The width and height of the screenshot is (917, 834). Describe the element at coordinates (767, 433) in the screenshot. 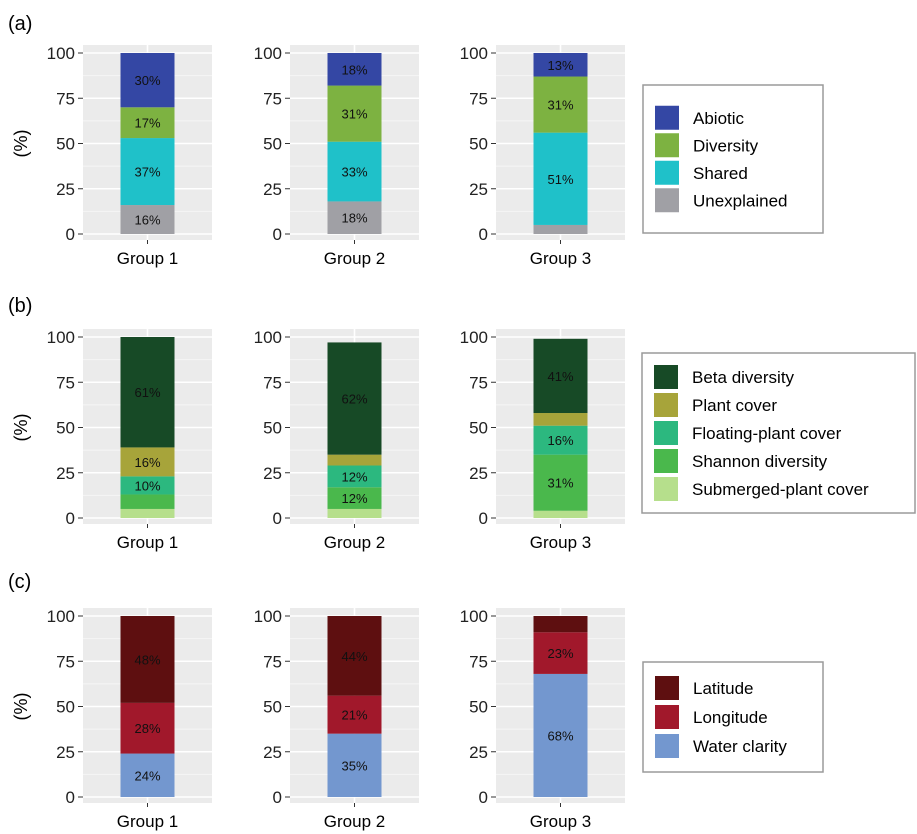

I see `legend-label: Floating-plant cover` at that location.